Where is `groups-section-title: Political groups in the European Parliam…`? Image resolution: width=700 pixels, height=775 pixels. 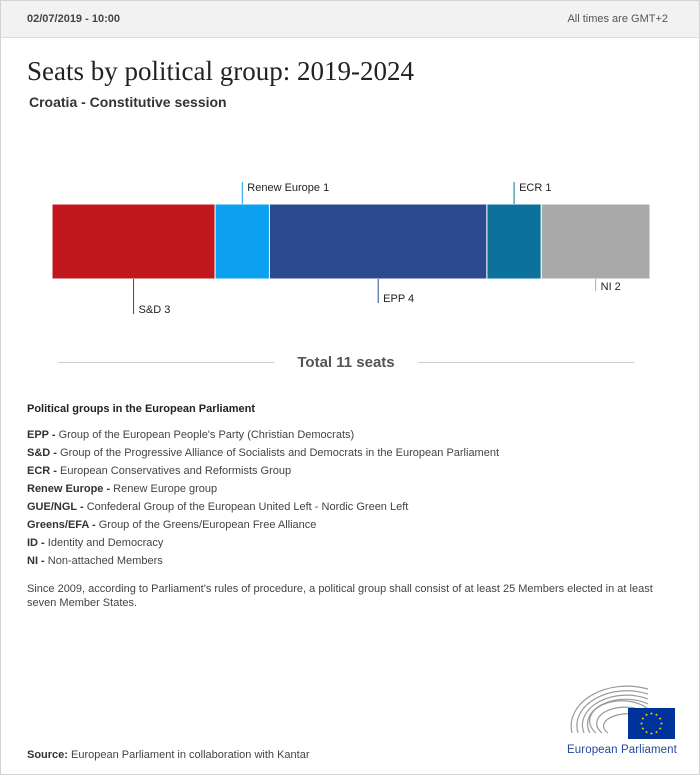
groups-section-title: Political groups in the European Parliam… is located at coordinates (141, 409).